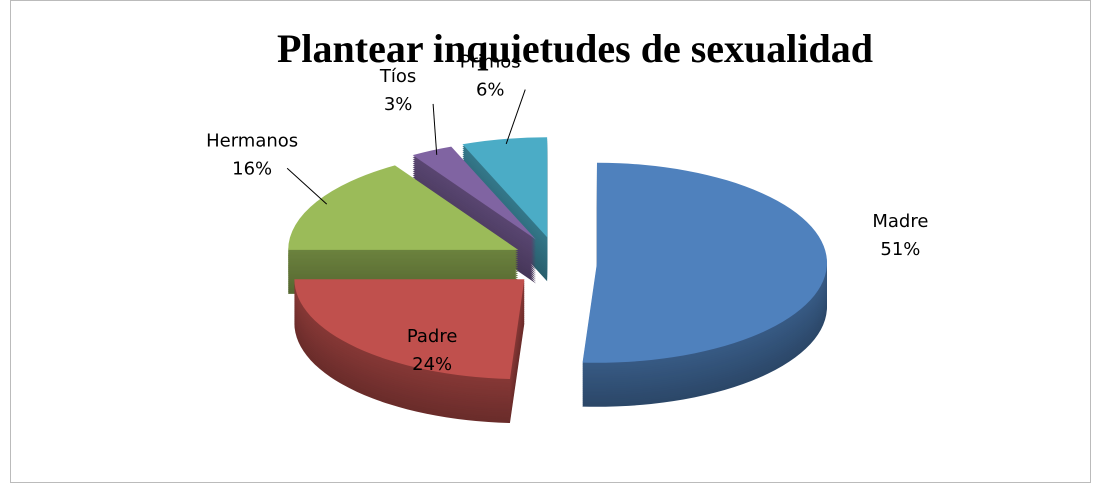 The height and width of the screenshot is (483, 1099). What do you see at coordinates (398, 104) in the screenshot?
I see `slice-value-label: 3%` at bounding box center [398, 104].